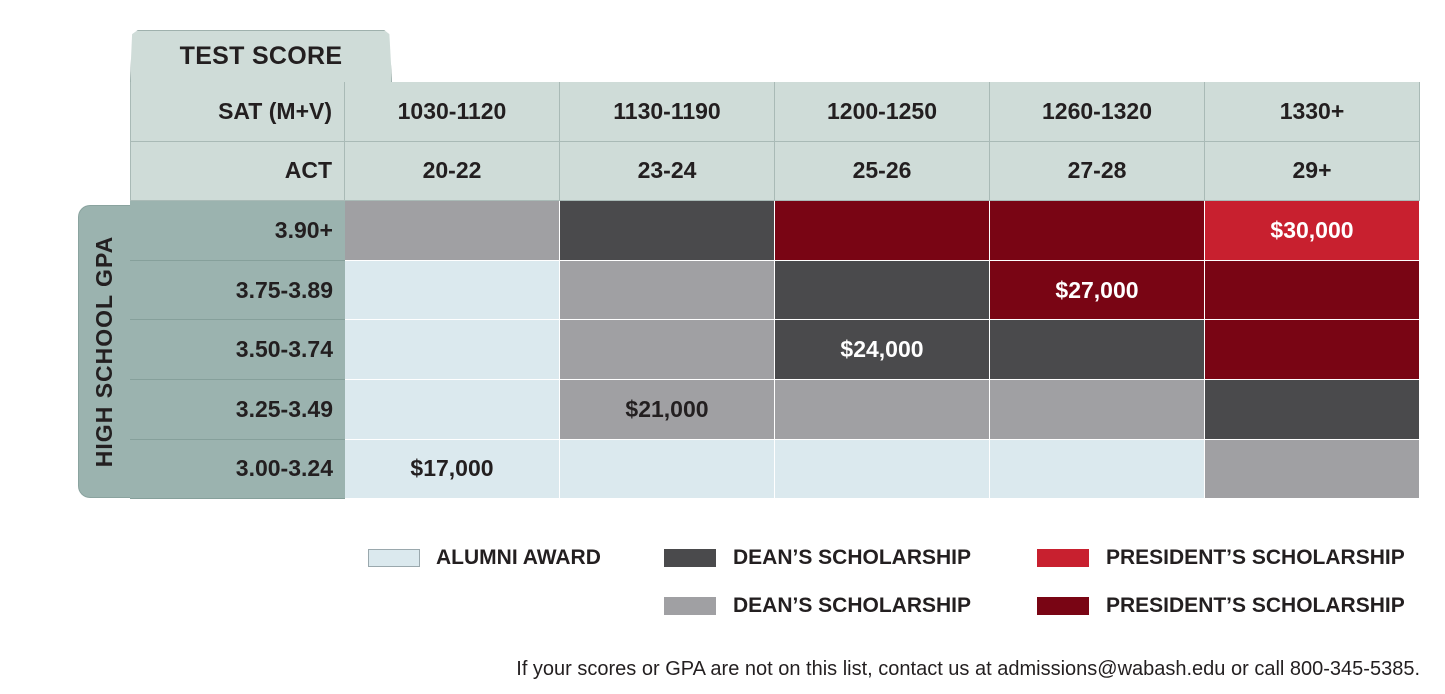 The width and height of the screenshot is (1445, 694). Describe the element at coordinates (452, 171) in the screenshot. I see `header-cell: 20-22` at that location.